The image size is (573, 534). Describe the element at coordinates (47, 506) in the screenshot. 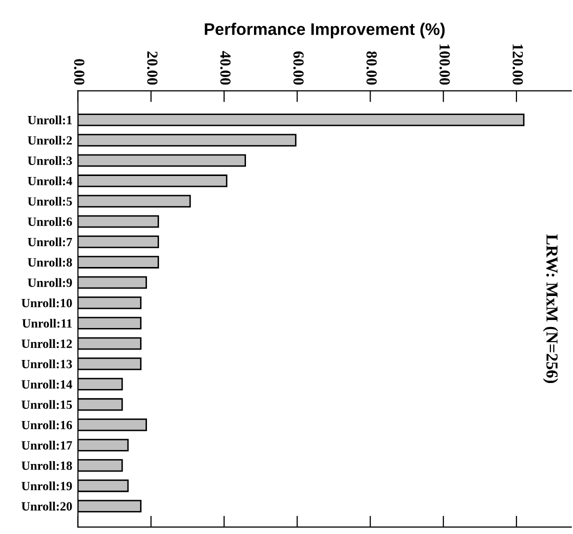

I see `y-tick-label: Unroll:20` at that location.